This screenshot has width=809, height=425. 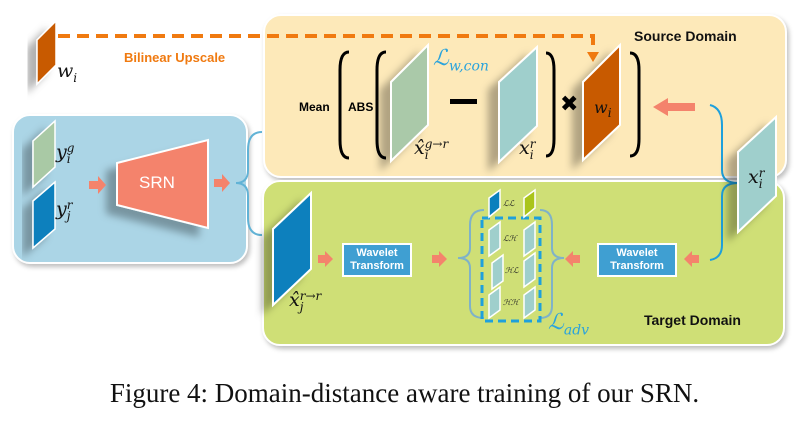 What do you see at coordinates (529, 270) in the screenshot?
I see `subband-hl-b` at bounding box center [529, 270].